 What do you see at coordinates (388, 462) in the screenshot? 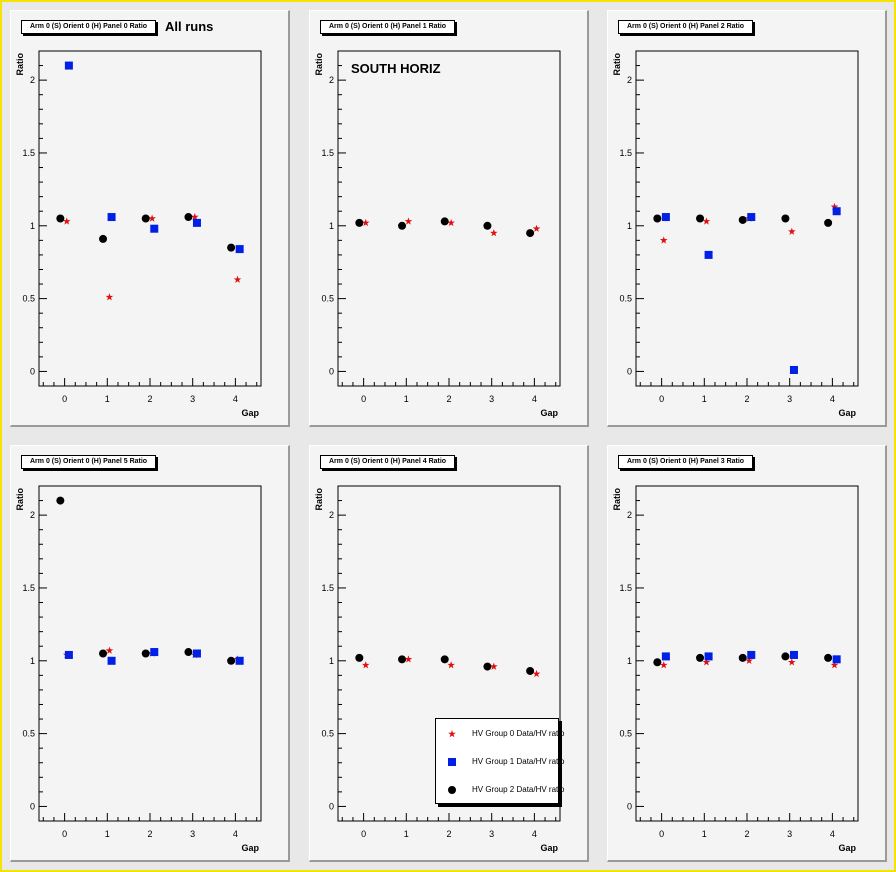
I see `pad-title: Arm 0 (S) Orient 0 (H) Panel 4 Ratio` at bounding box center [388, 462].